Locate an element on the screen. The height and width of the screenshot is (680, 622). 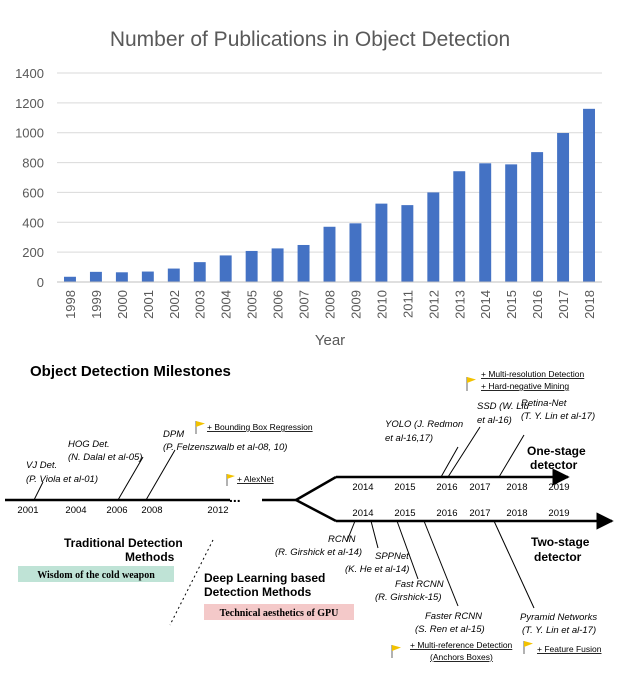
two-stage-year-label: 2017 is located at coordinates (479, 513).